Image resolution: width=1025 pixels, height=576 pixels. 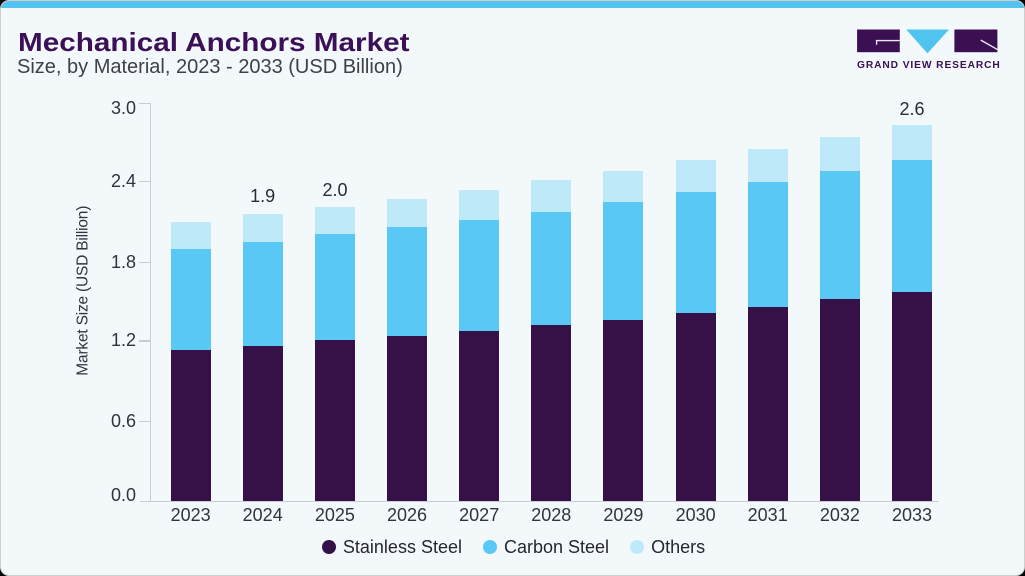 I want to click on svg-text: GRAND VIEW RESEARCH, so click(x=929, y=65).